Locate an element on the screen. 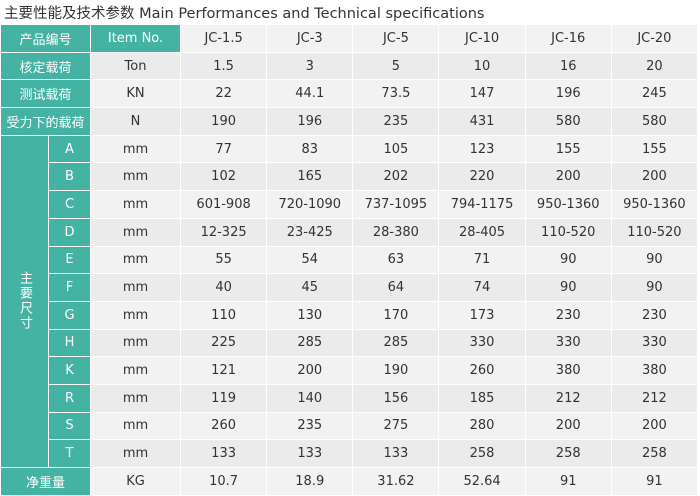  value: 64 is located at coordinates (396, 287).